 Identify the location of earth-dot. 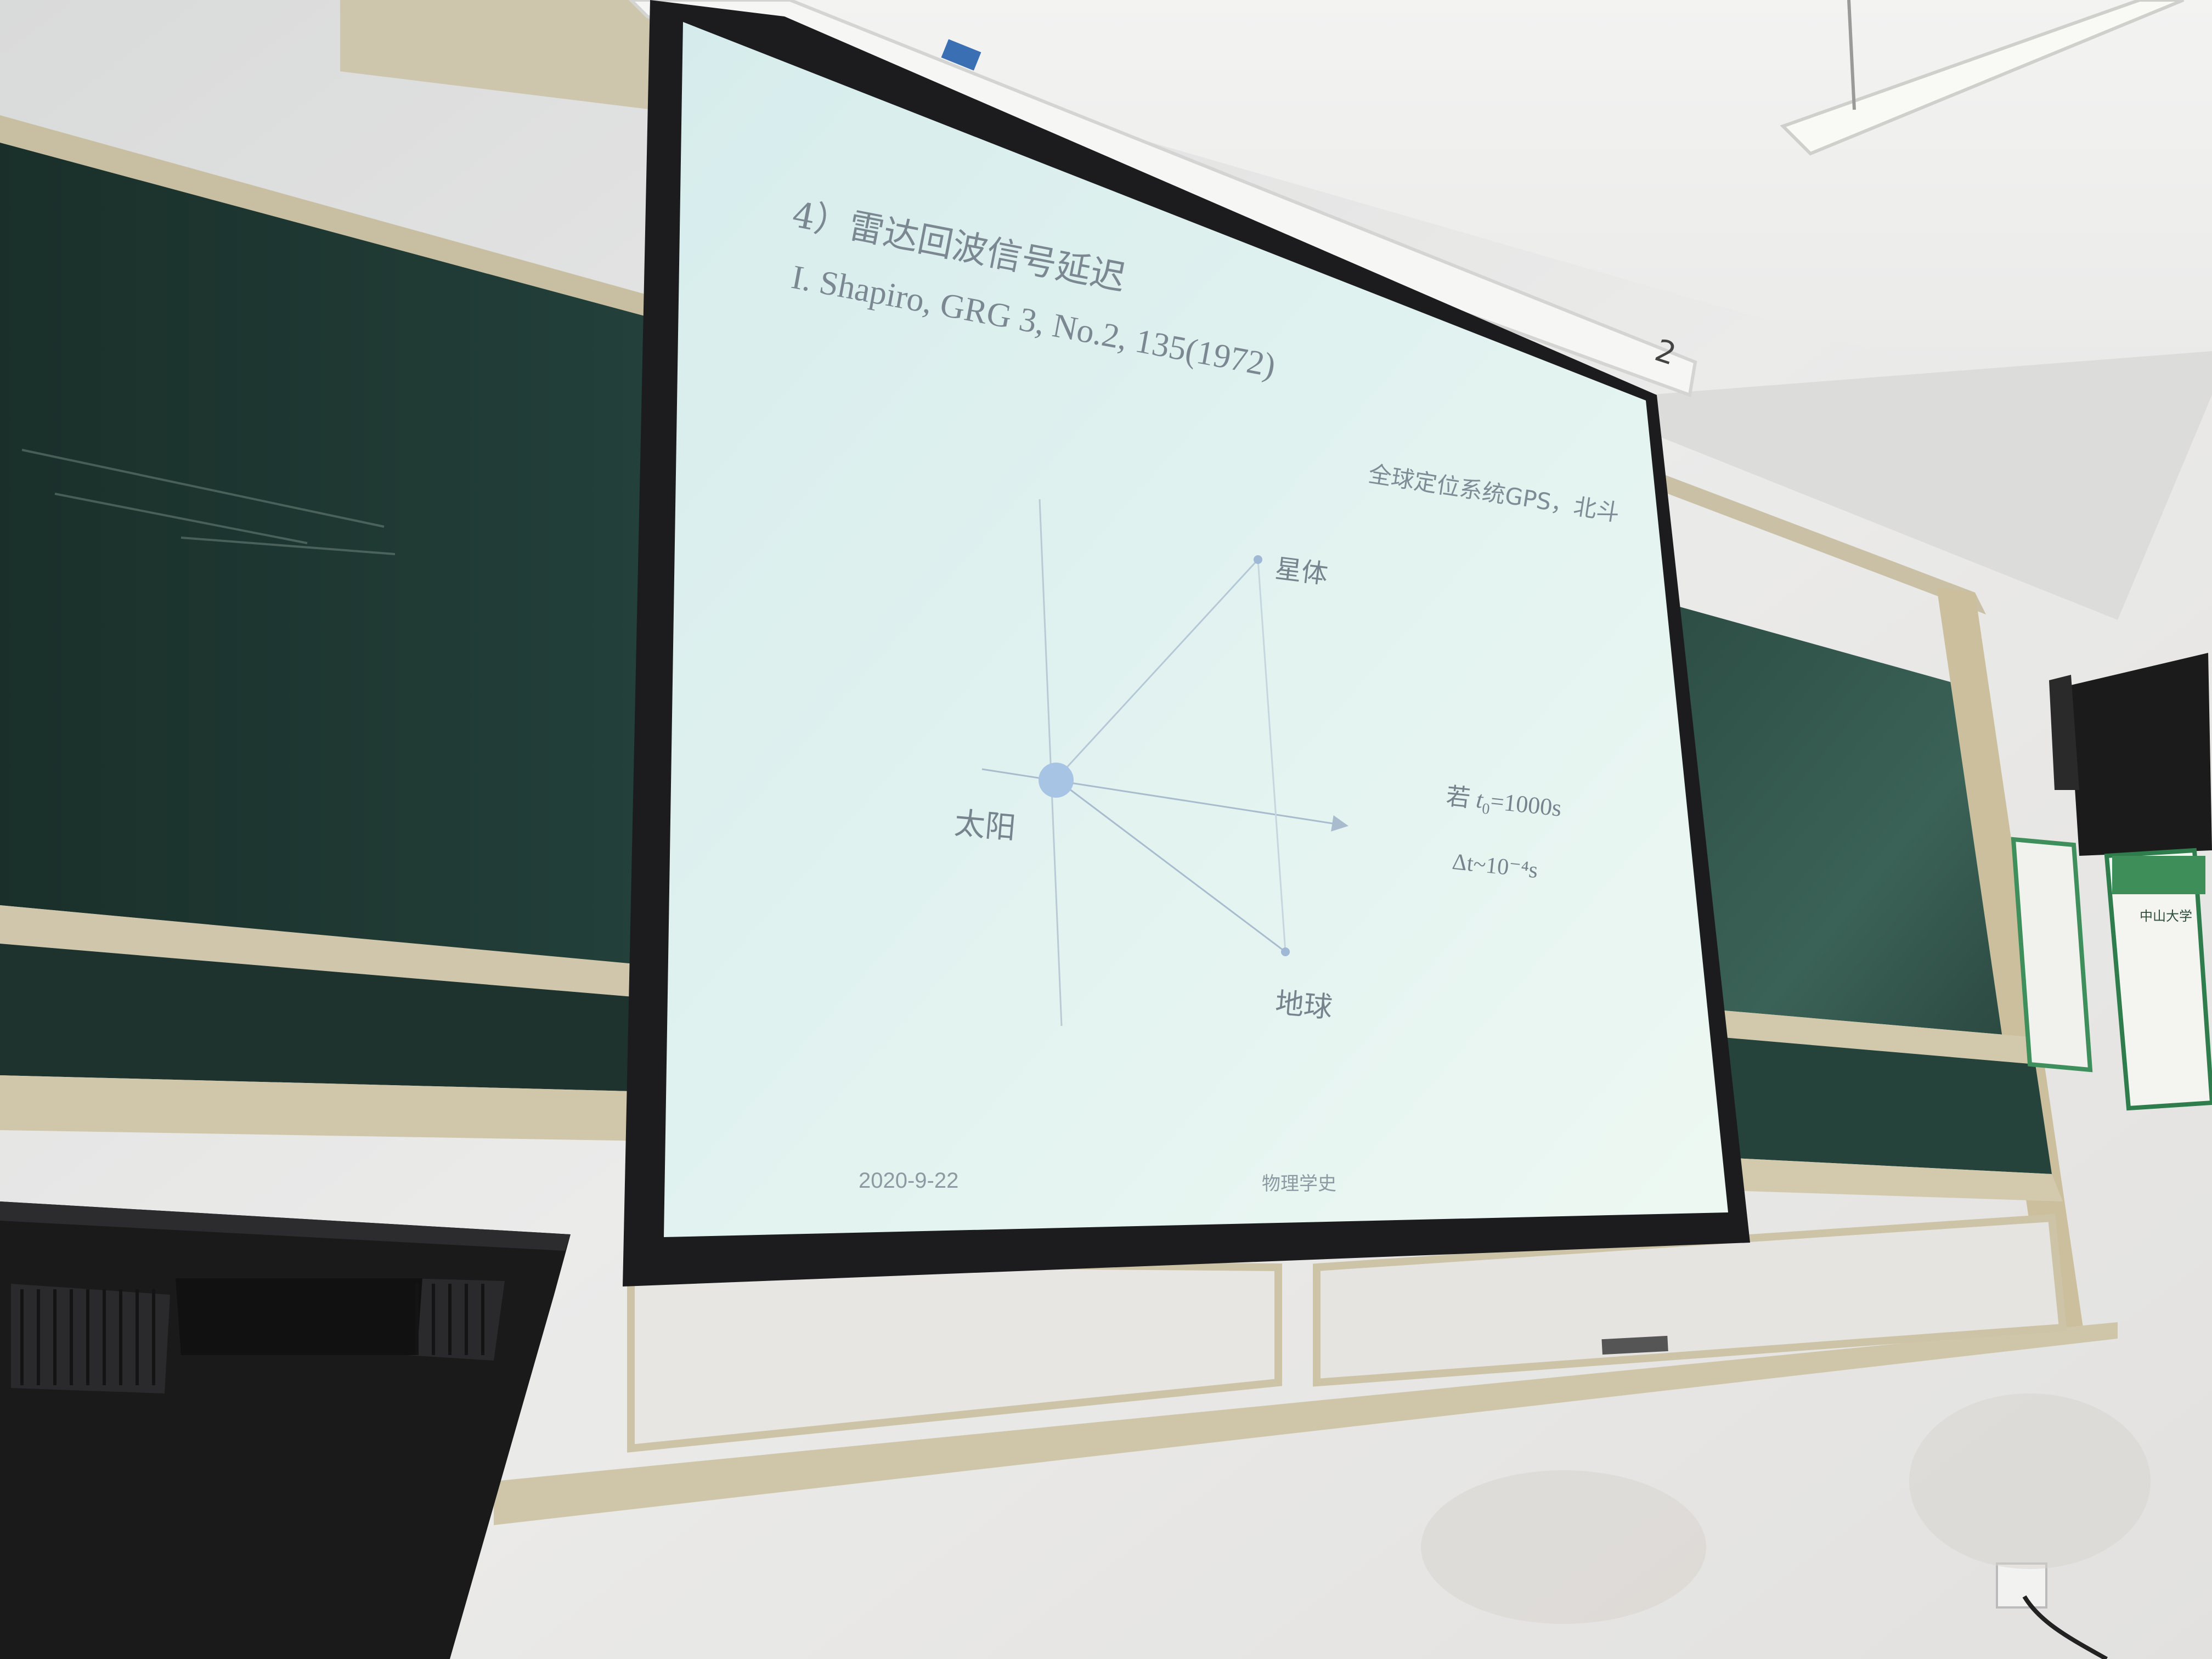
(1286, 952).